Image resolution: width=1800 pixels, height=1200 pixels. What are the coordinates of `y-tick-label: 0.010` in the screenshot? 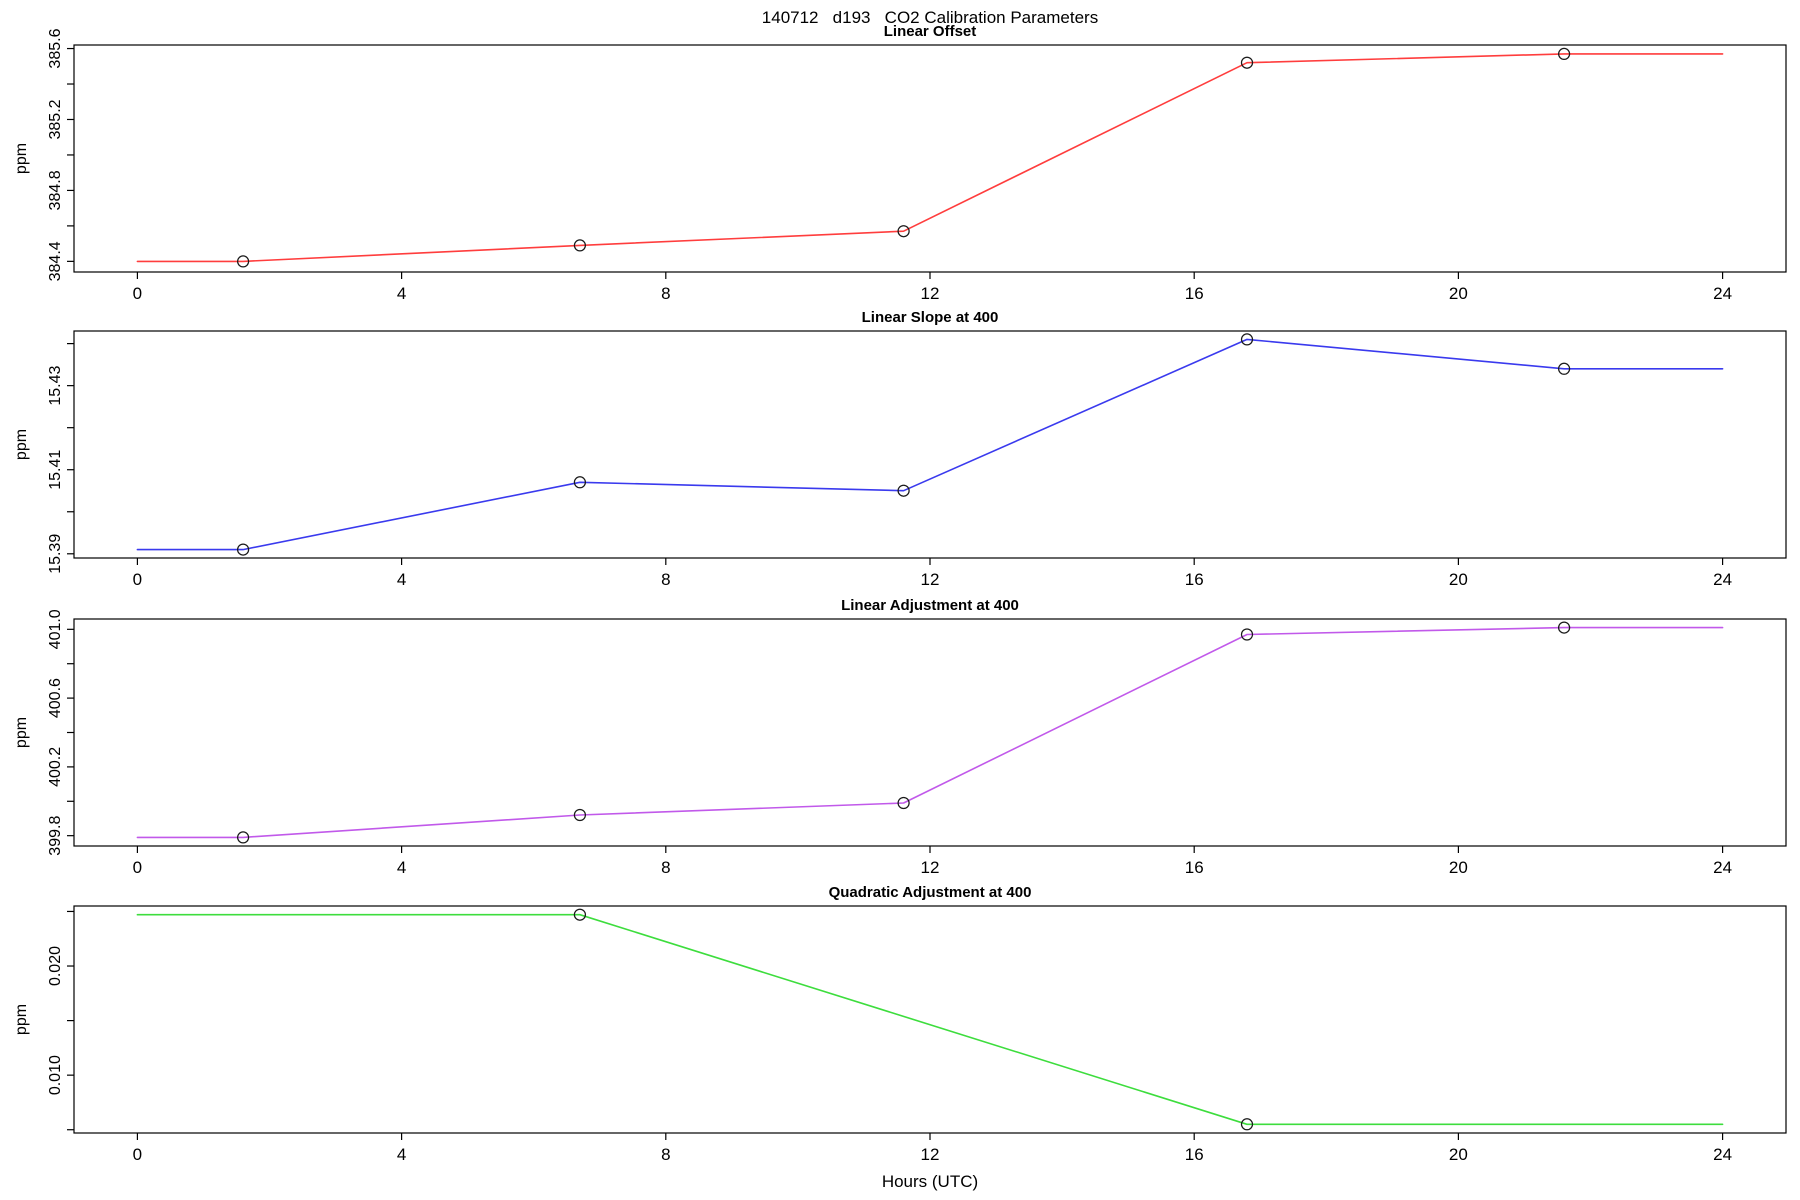 It's located at (55, 1075).